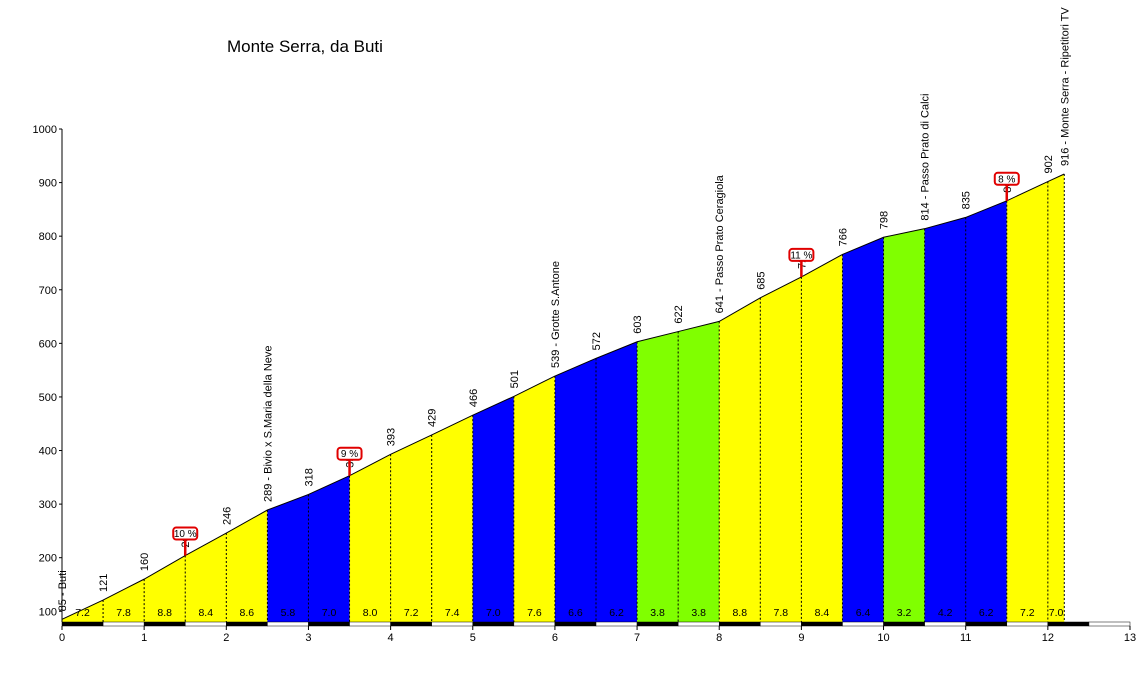  What do you see at coordinates (945, 613) in the screenshot?
I see `gradient-label: 4.2` at bounding box center [945, 613].